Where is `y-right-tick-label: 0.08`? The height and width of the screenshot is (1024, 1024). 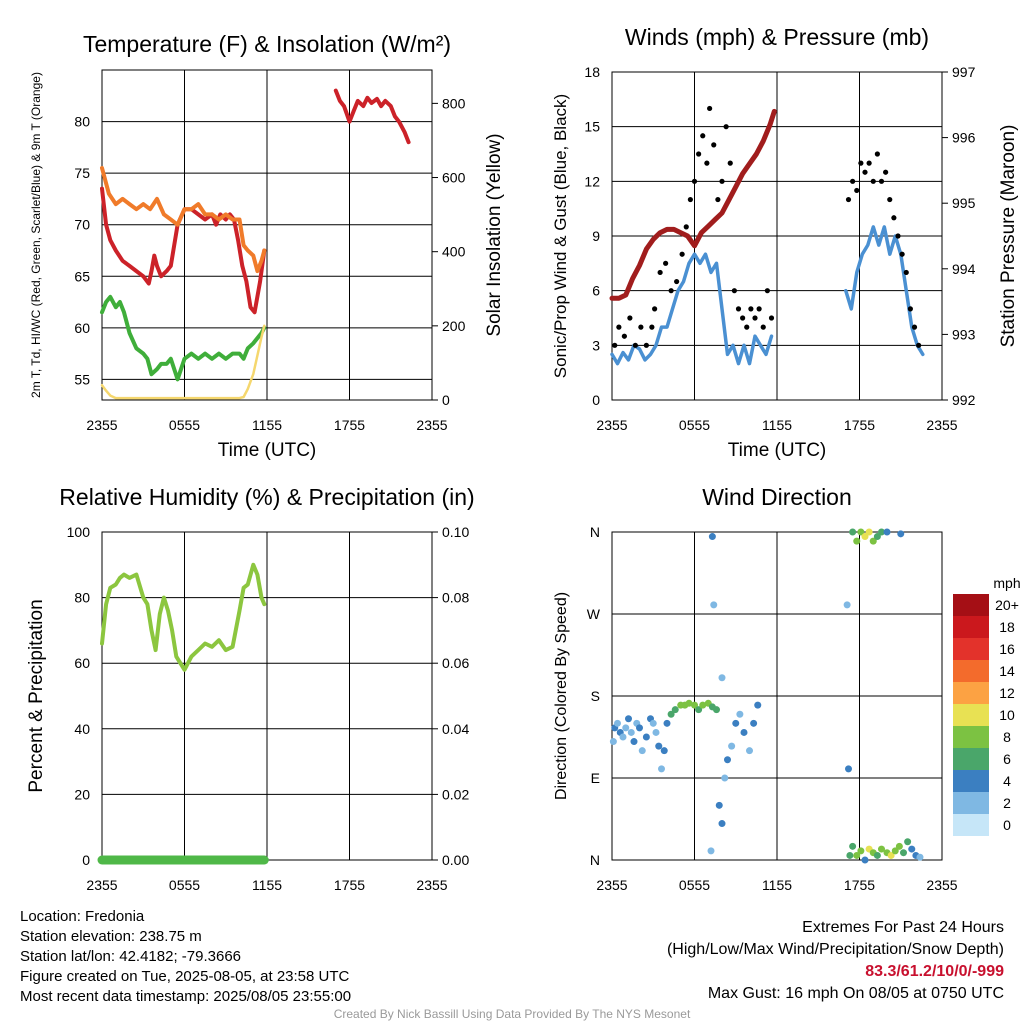
y-right-tick-label: 0.08 is located at coordinates (455, 598).